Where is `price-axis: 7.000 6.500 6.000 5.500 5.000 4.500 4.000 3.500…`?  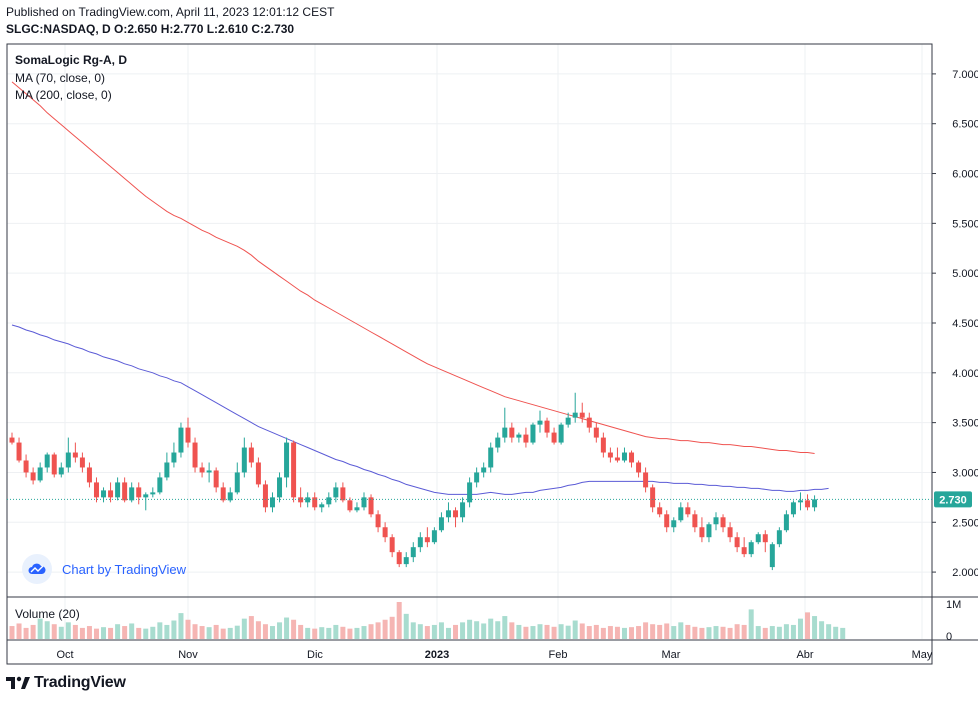
price-axis: 7.000 6.500 6.000 5.500 5.000 4.500 4.000 3.500… is located at coordinates (955, 356).